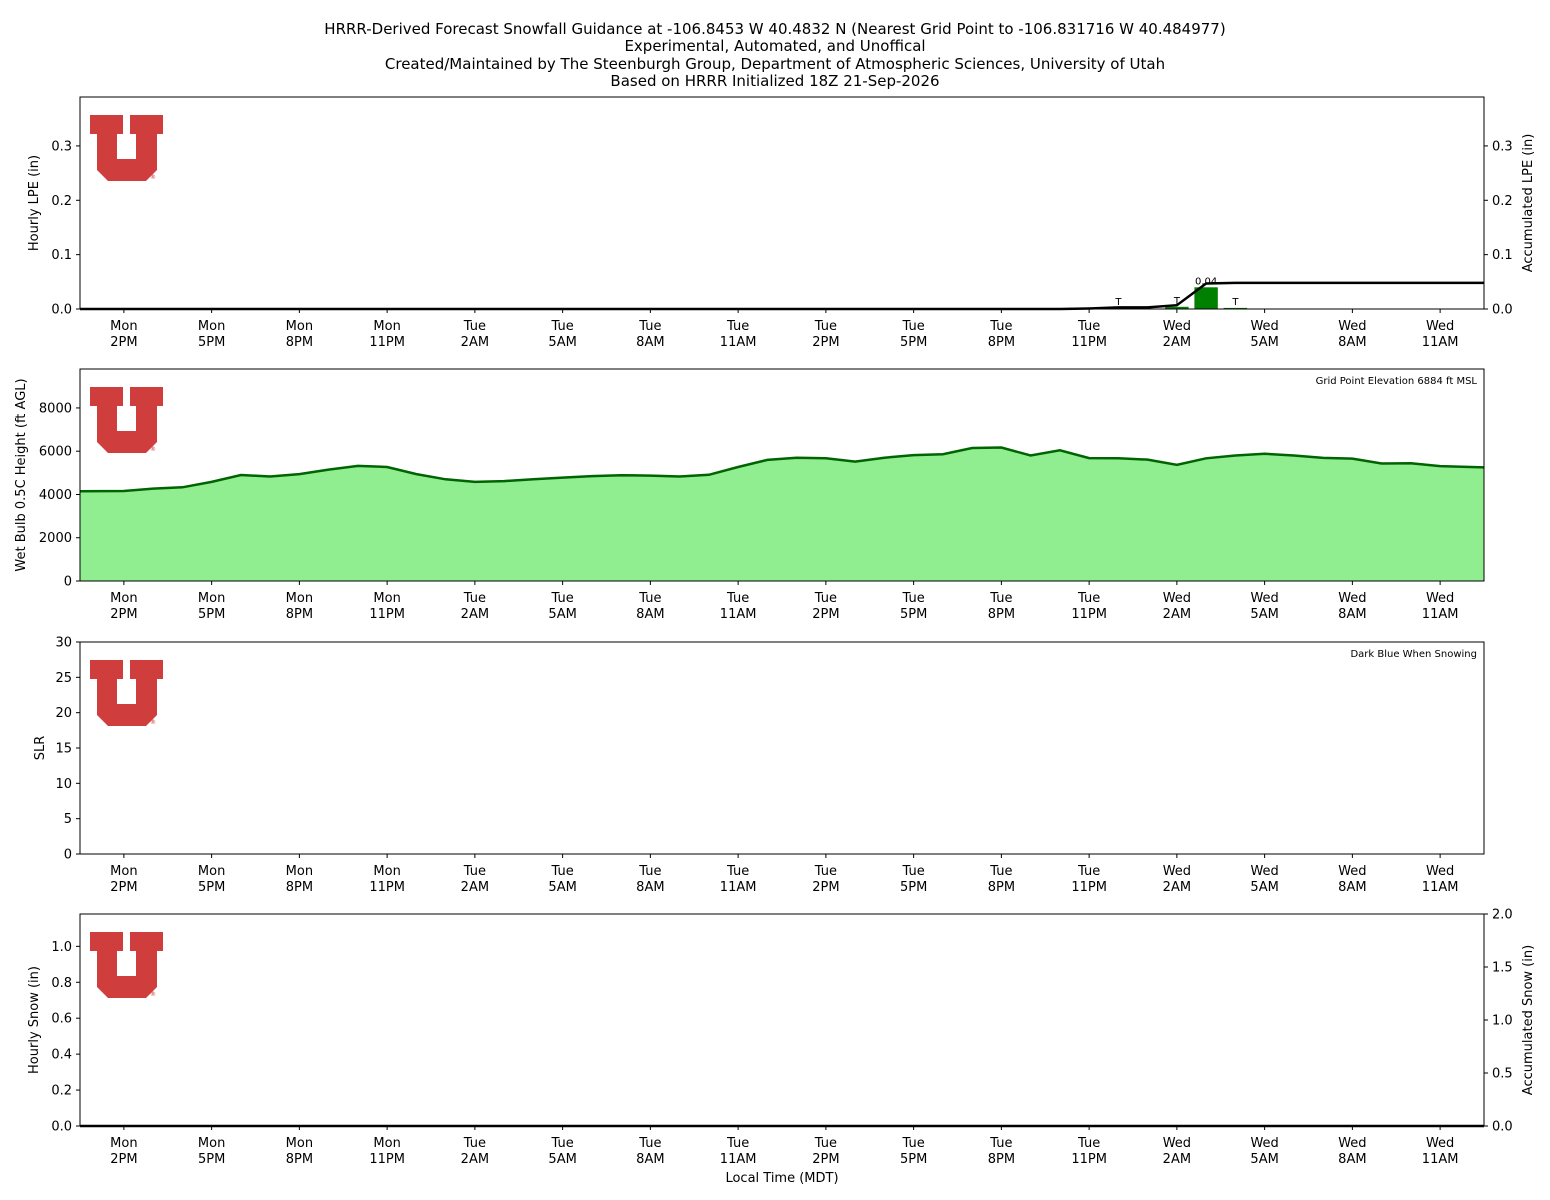  What do you see at coordinates (61, 983) in the screenshot?
I see `y-tick-label: 0.8` at bounding box center [61, 983].